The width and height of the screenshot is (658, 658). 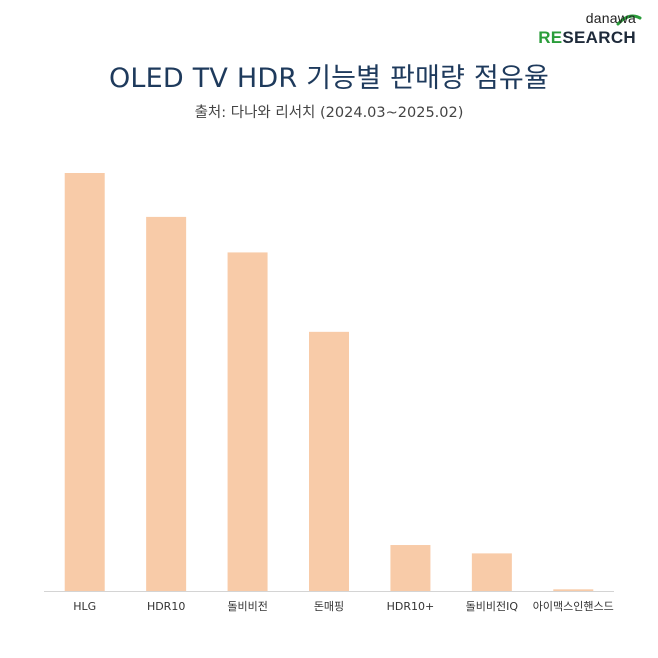 I want to click on x-tick-label-1: HDR10, so click(x=166, y=606).